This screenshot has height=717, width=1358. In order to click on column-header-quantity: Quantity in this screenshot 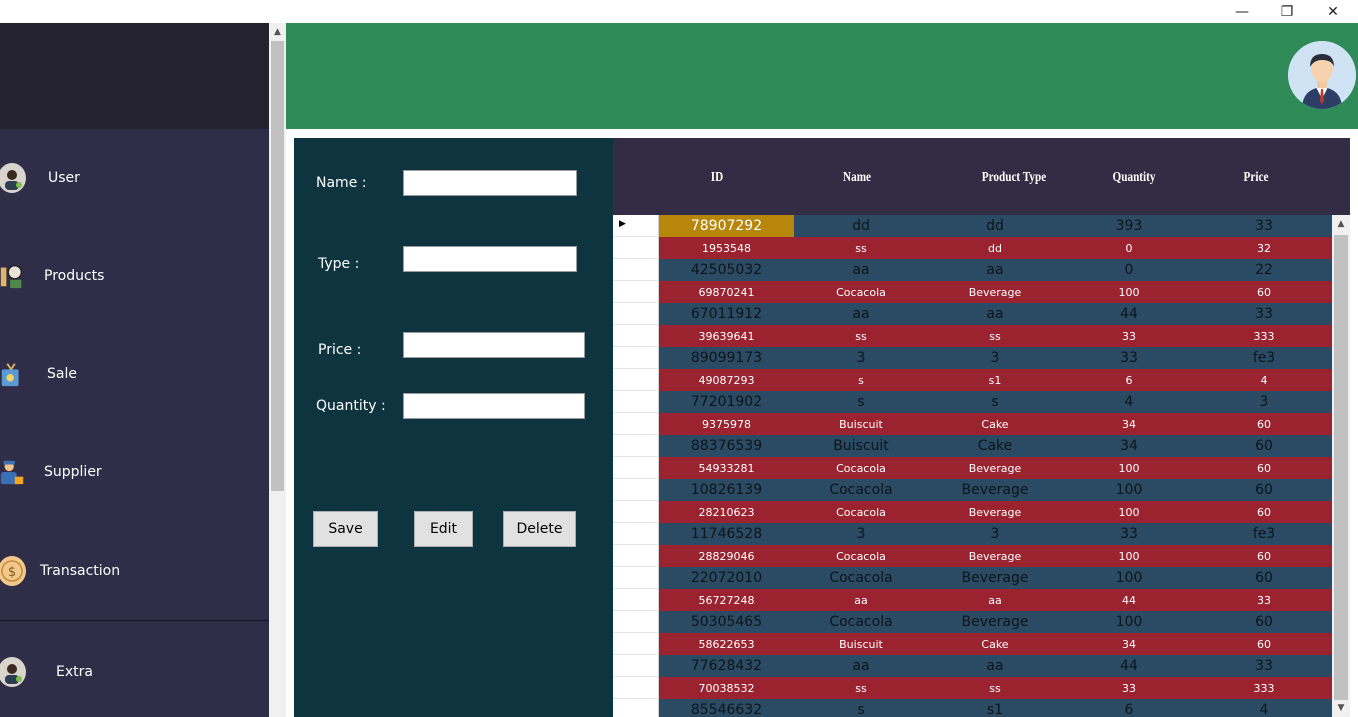, I will do `click(1134, 177)`.